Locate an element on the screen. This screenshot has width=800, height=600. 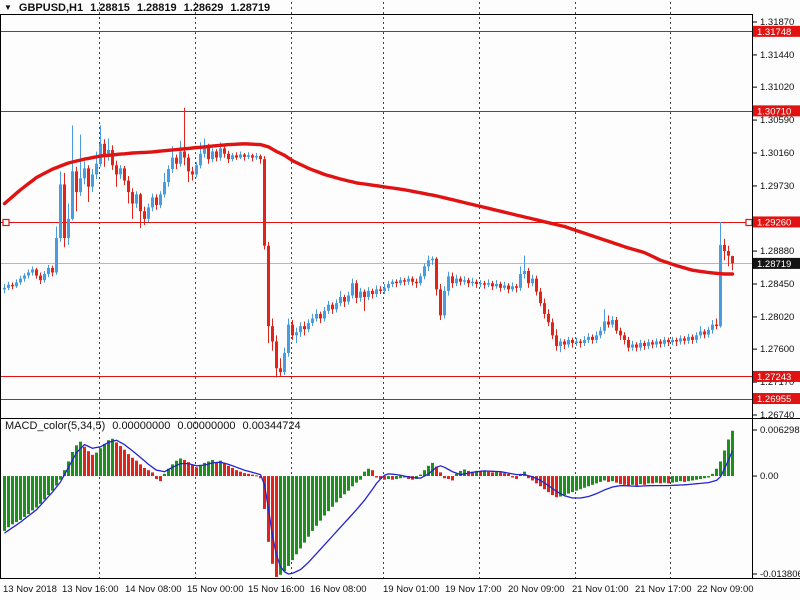
price-badge-label: 1.31748 is located at coordinates (774, 32).